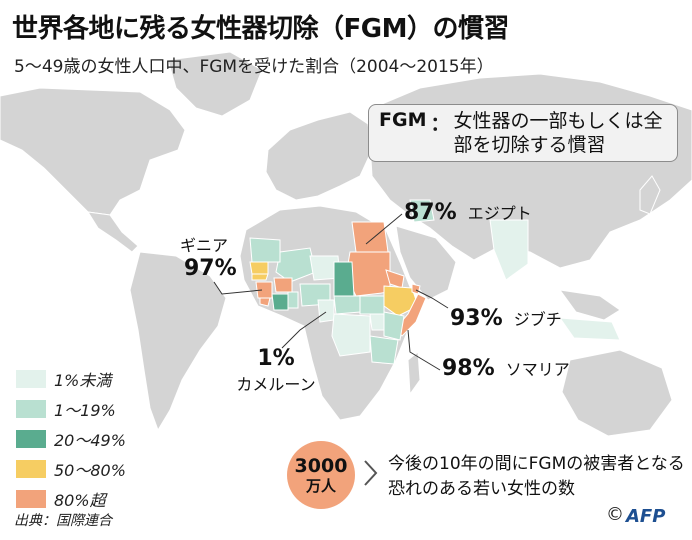 The width and height of the screenshot is (692, 540). Describe the element at coordinates (617, 393) in the screenshot. I see `australia` at that location.